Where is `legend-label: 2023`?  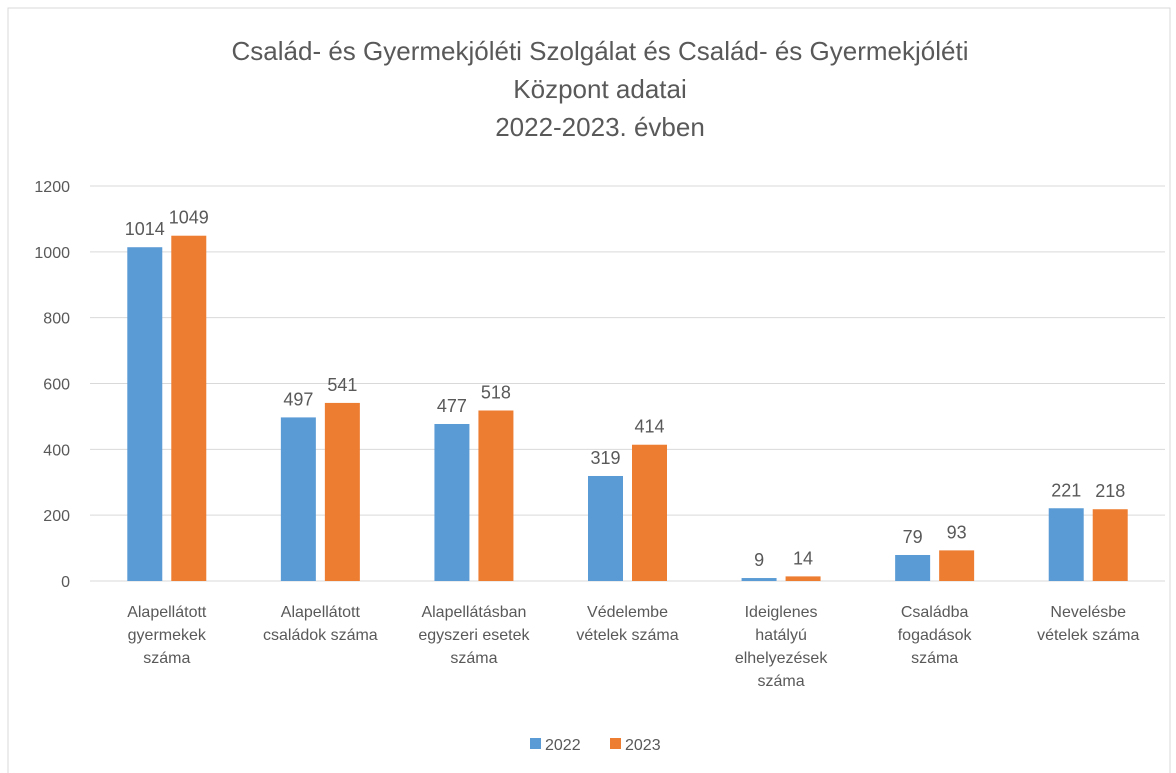
legend-label: 2023 is located at coordinates (643, 745).